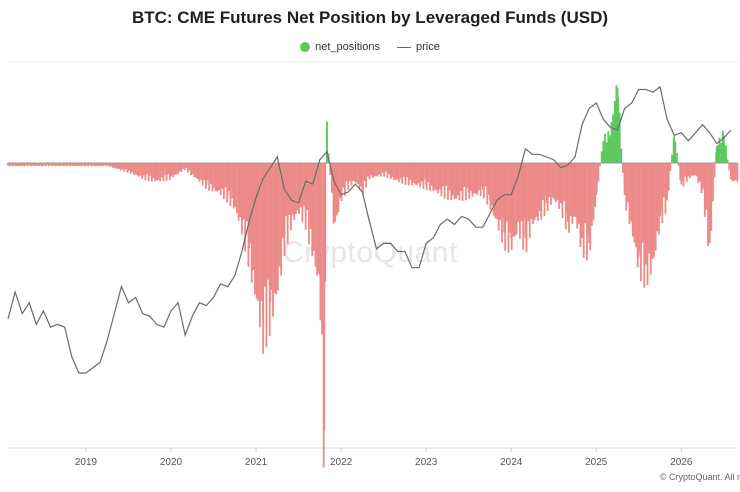 The width and height of the screenshot is (740, 492). What do you see at coordinates (86, 462) in the screenshot?
I see `x-tick-label: 2019` at bounding box center [86, 462].